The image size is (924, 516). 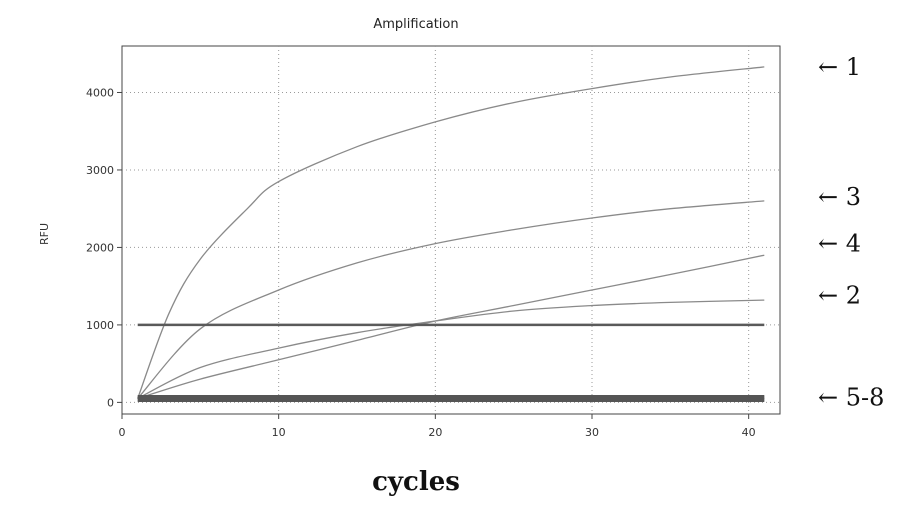 I want to click on y-tick-label: 2000, so click(x=100, y=247).